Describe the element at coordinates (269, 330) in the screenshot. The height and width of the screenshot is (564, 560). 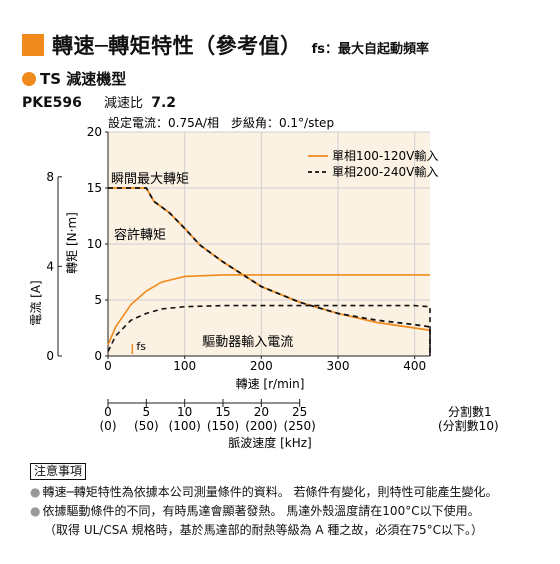
I see `current-curve-dashed` at that location.